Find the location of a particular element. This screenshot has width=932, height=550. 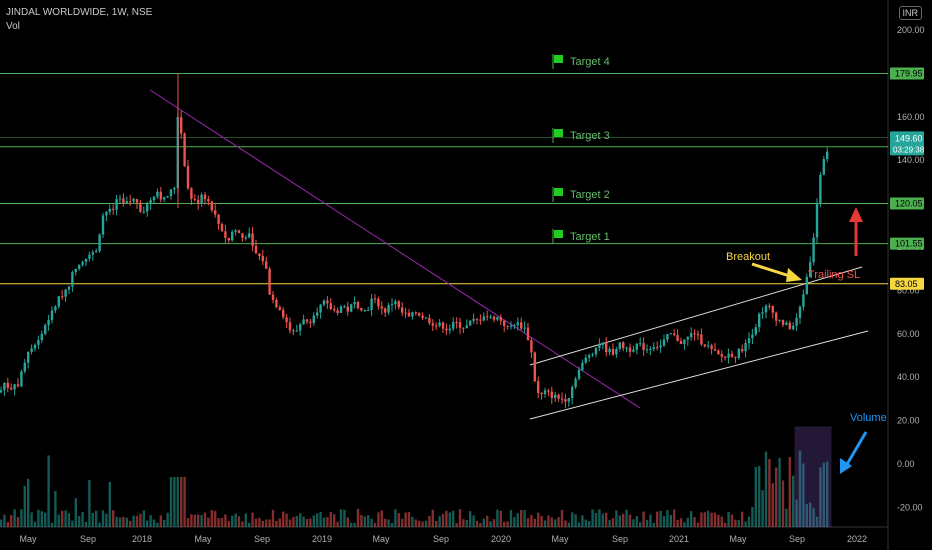

level-price-tag-label-3: 101.55 is located at coordinates (909, 244).